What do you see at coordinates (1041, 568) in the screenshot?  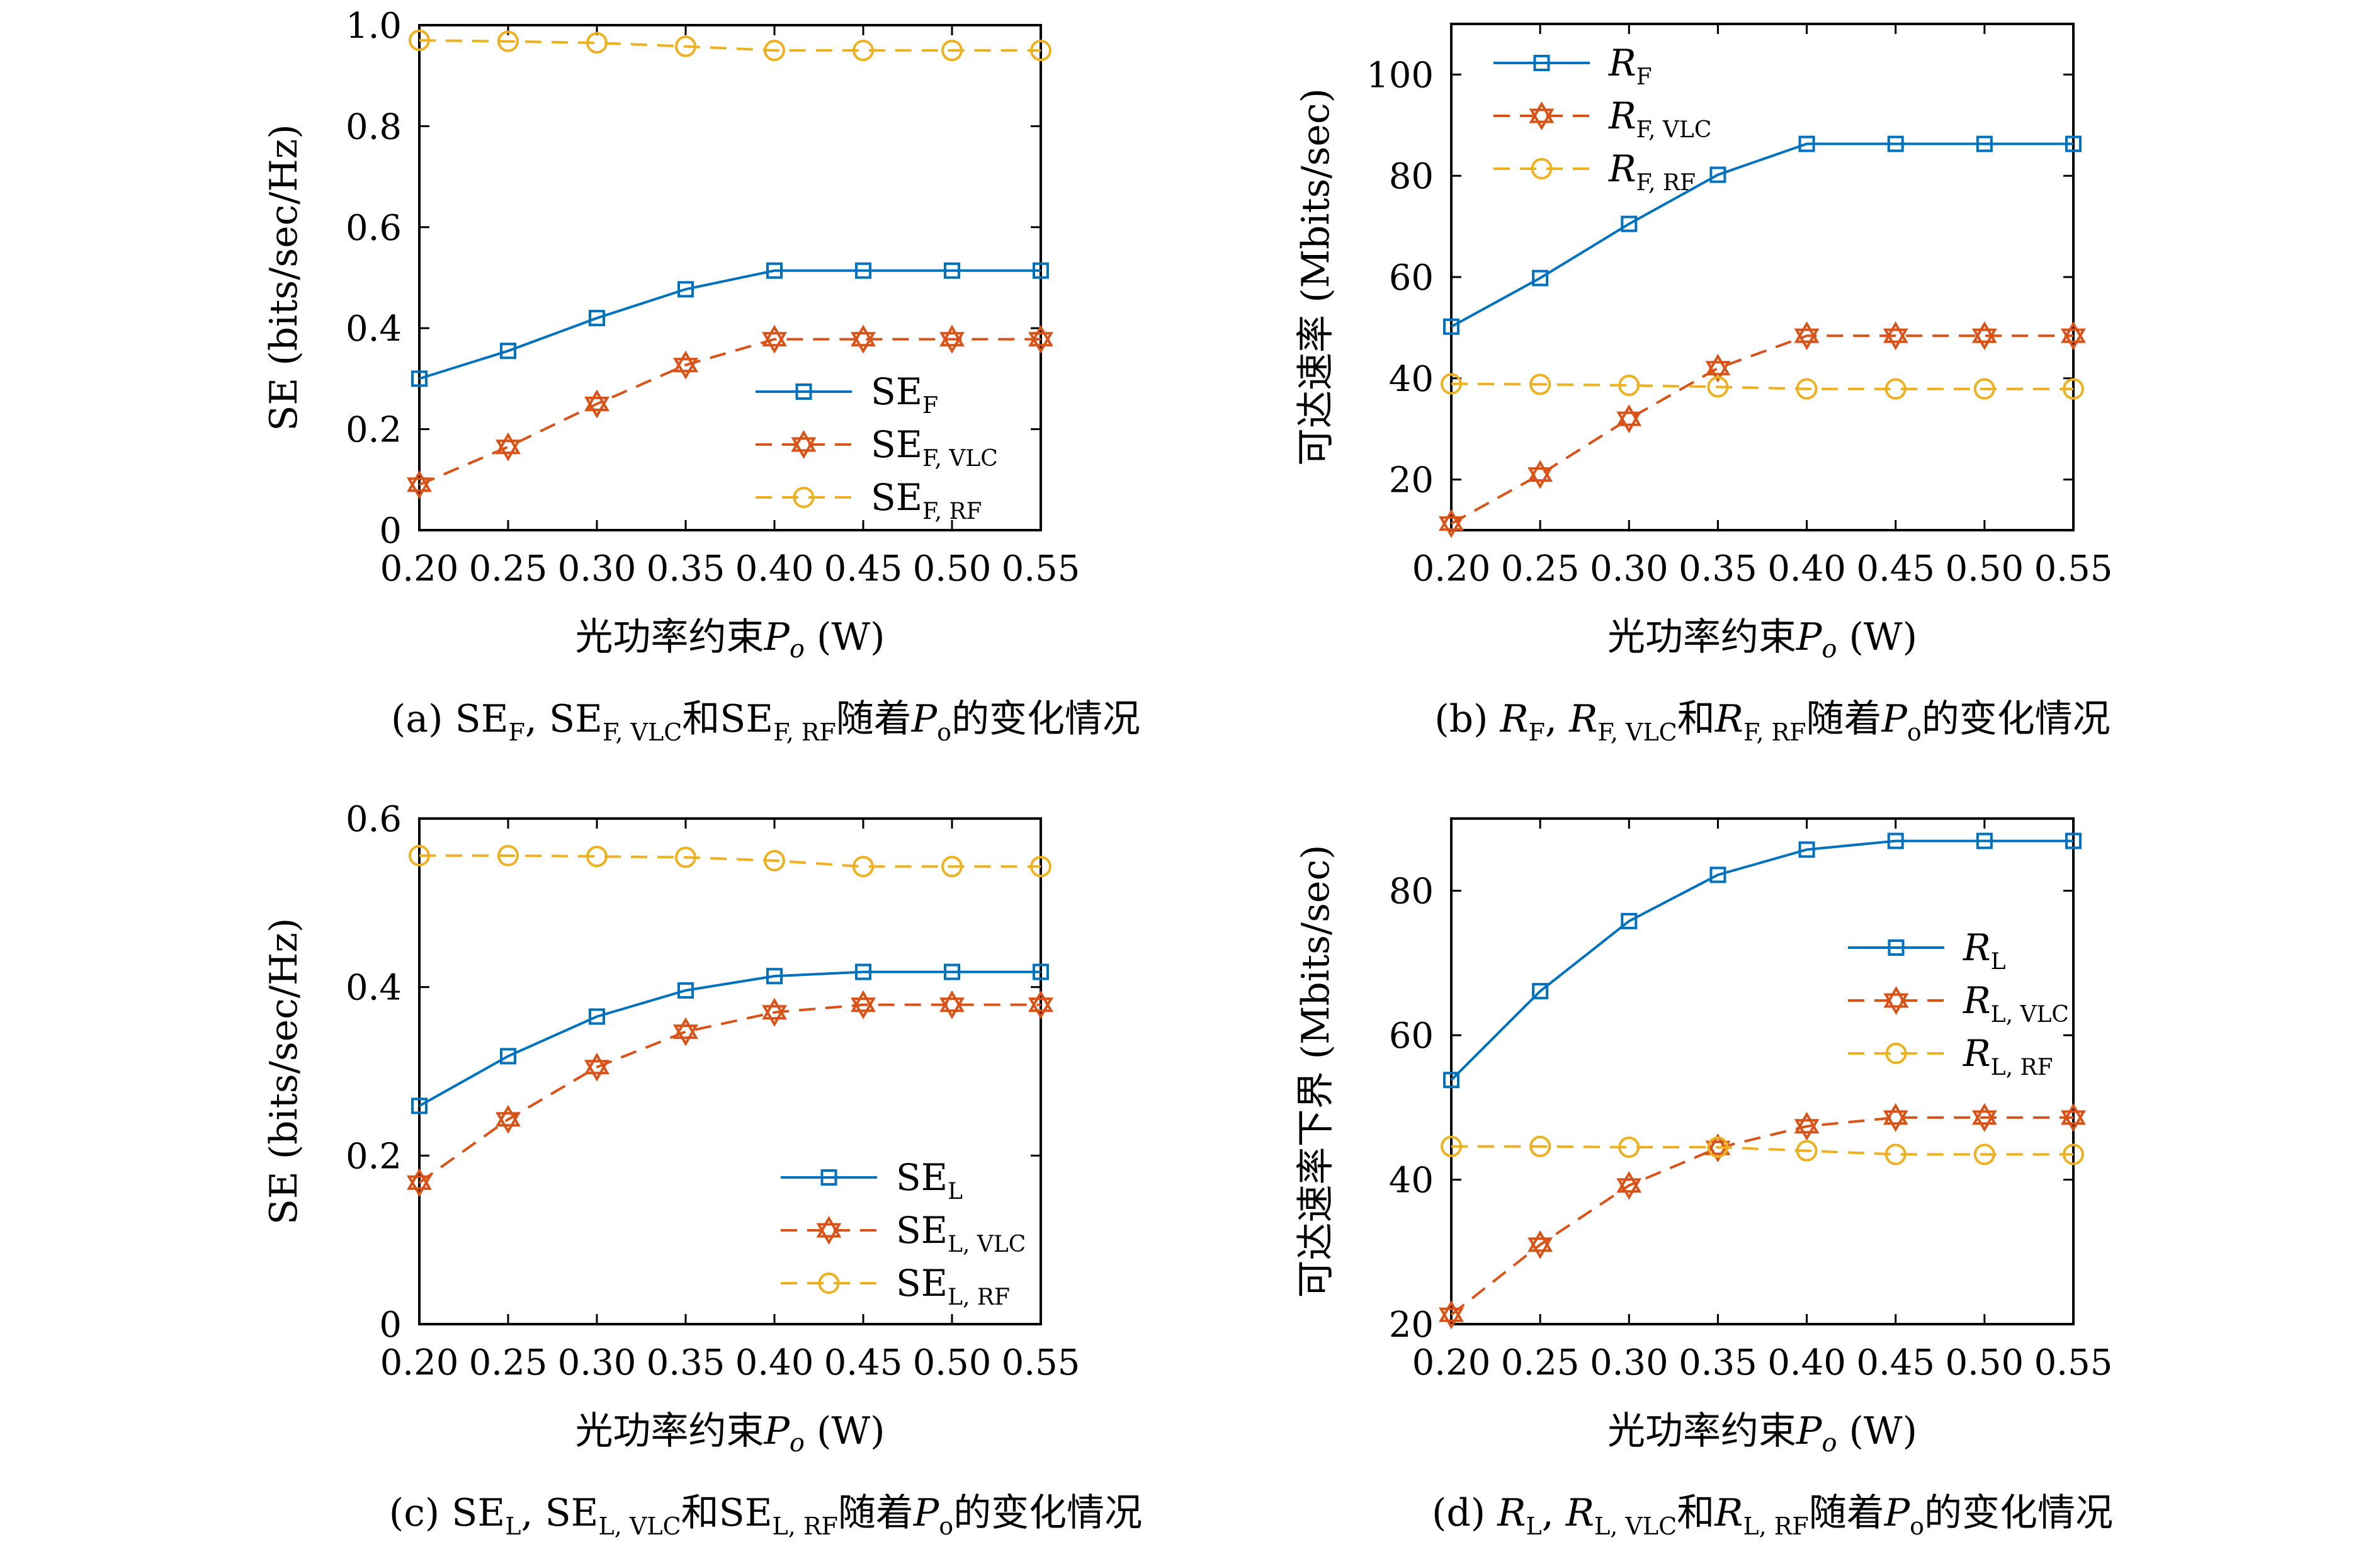 I see `x-tick-label: 0.55` at bounding box center [1041, 568].